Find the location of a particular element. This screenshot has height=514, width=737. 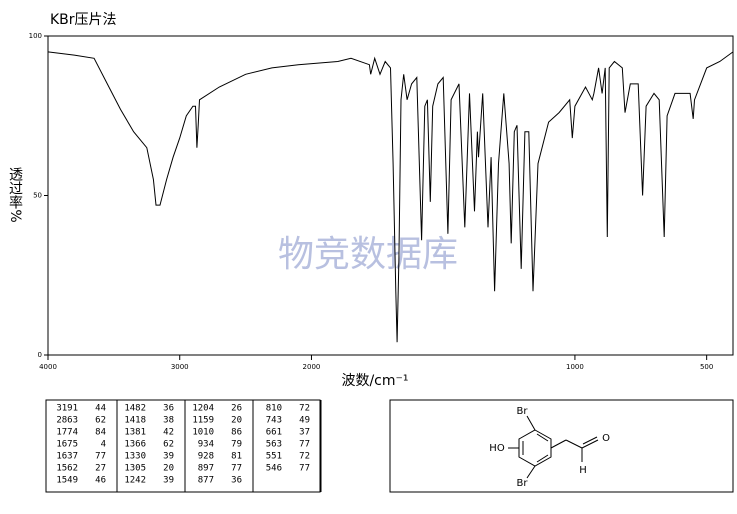

peak-transmittance: 79 is located at coordinates (236, 445).